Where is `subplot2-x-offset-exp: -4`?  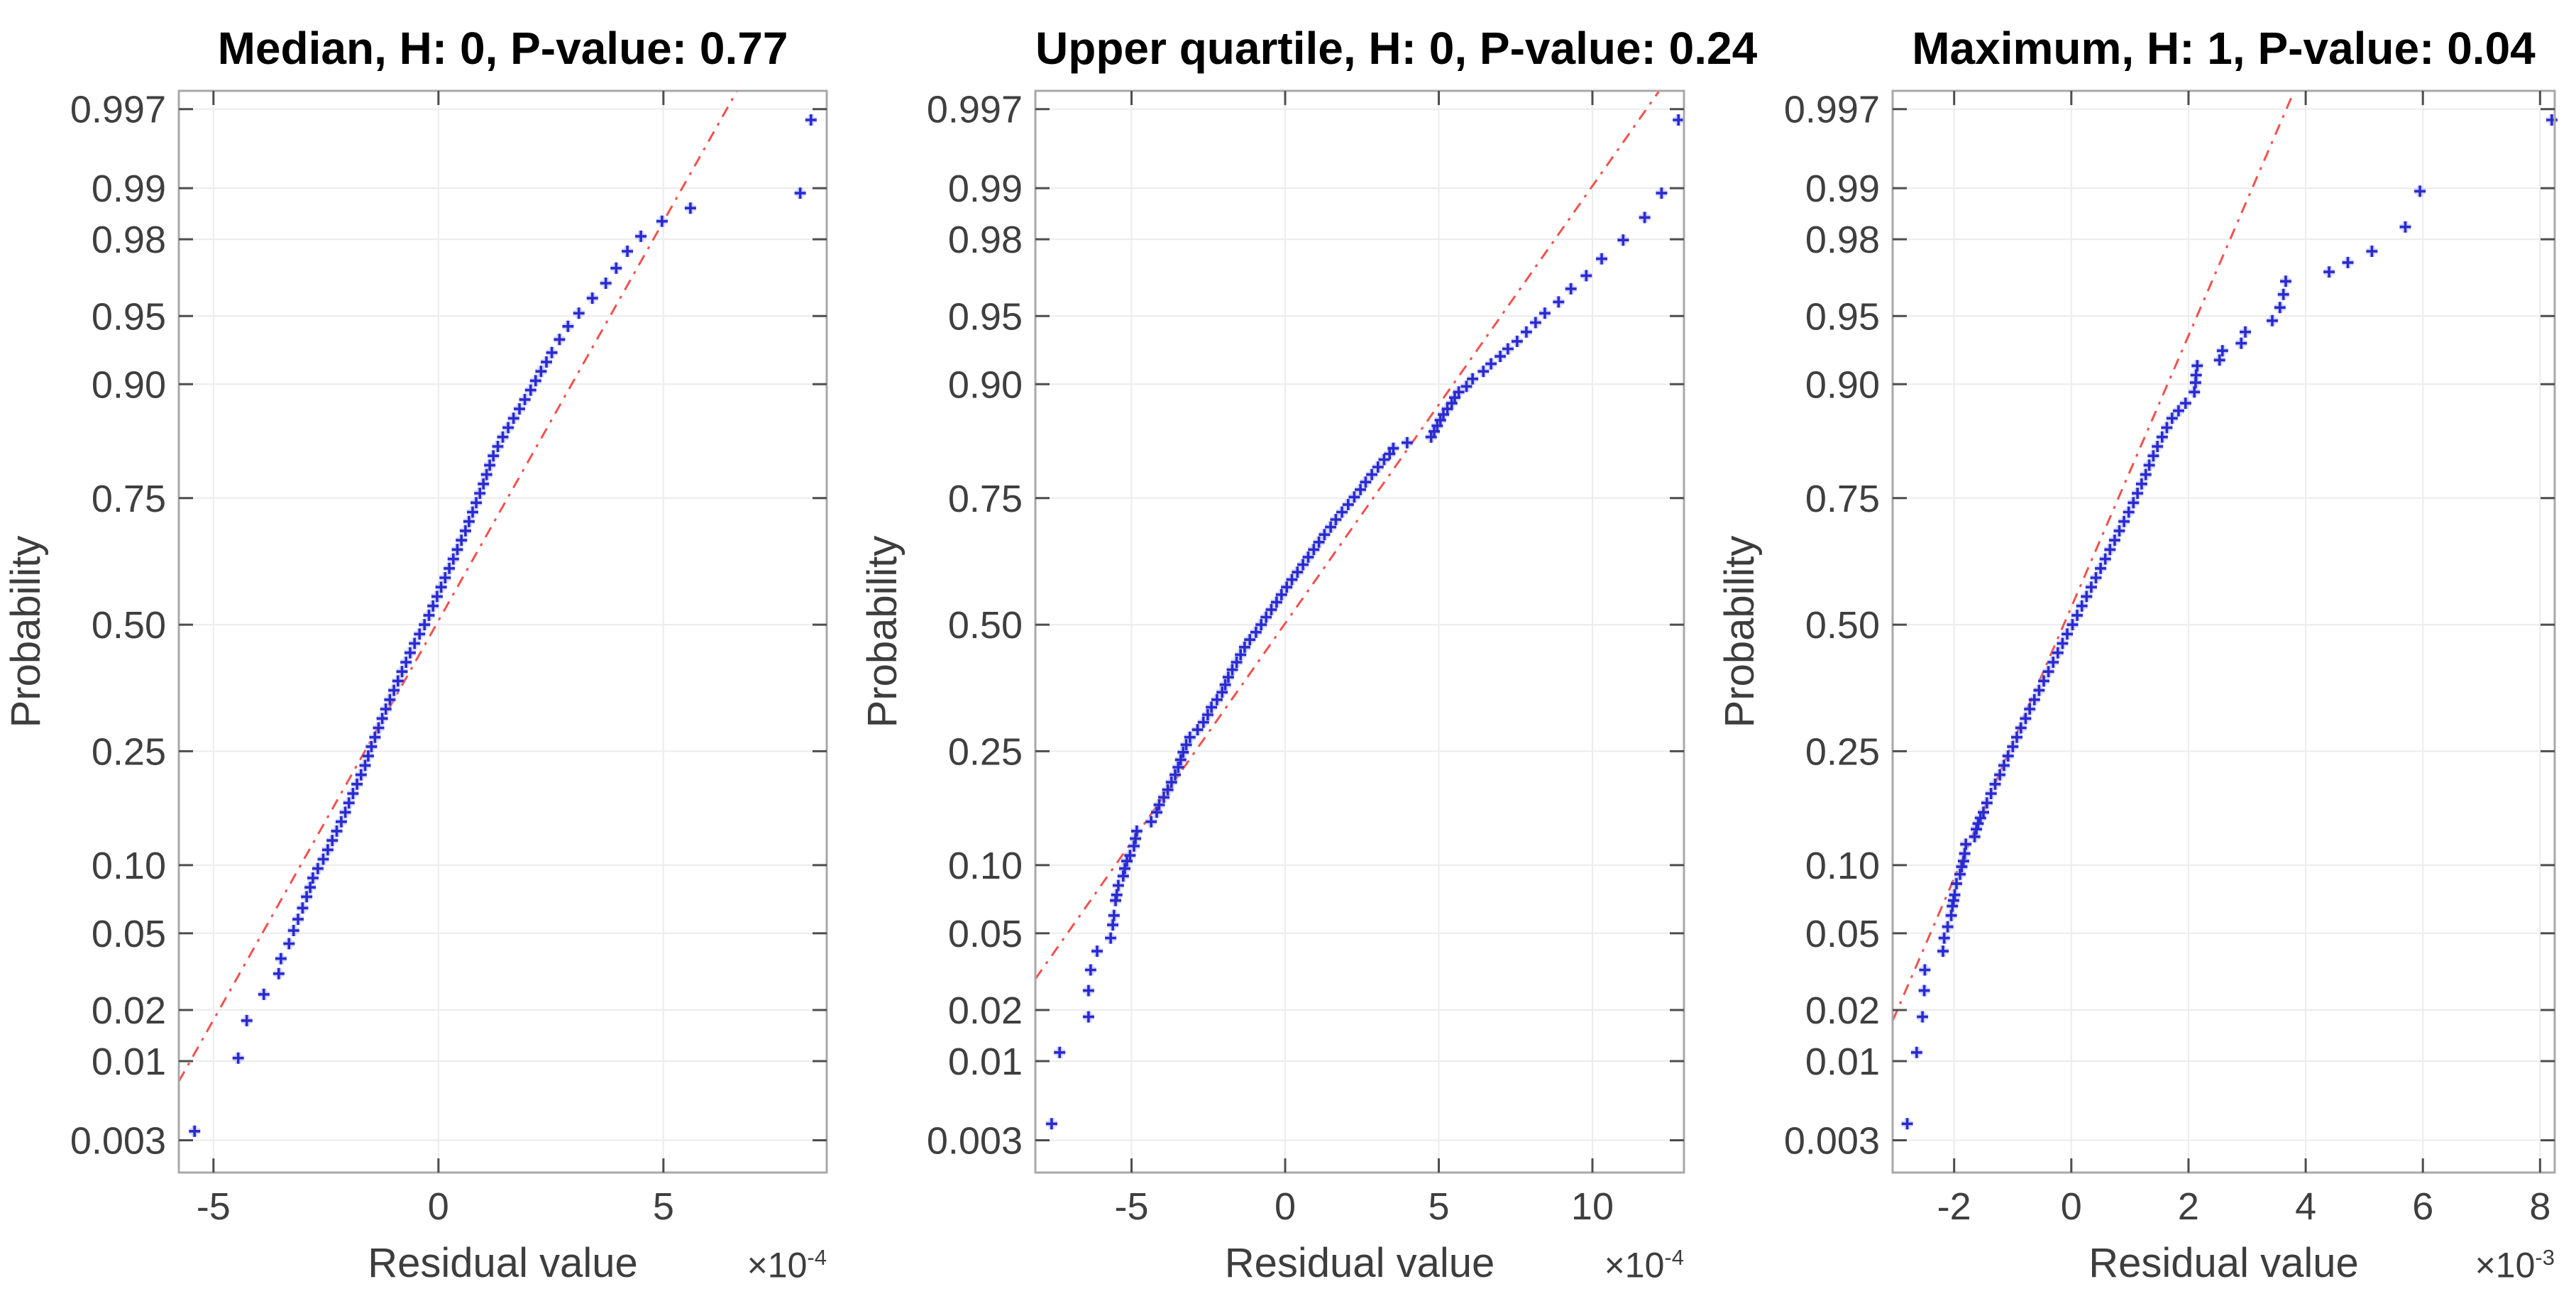 subplot2-x-offset-exp: -4 is located at coordinates (1674, 1257).